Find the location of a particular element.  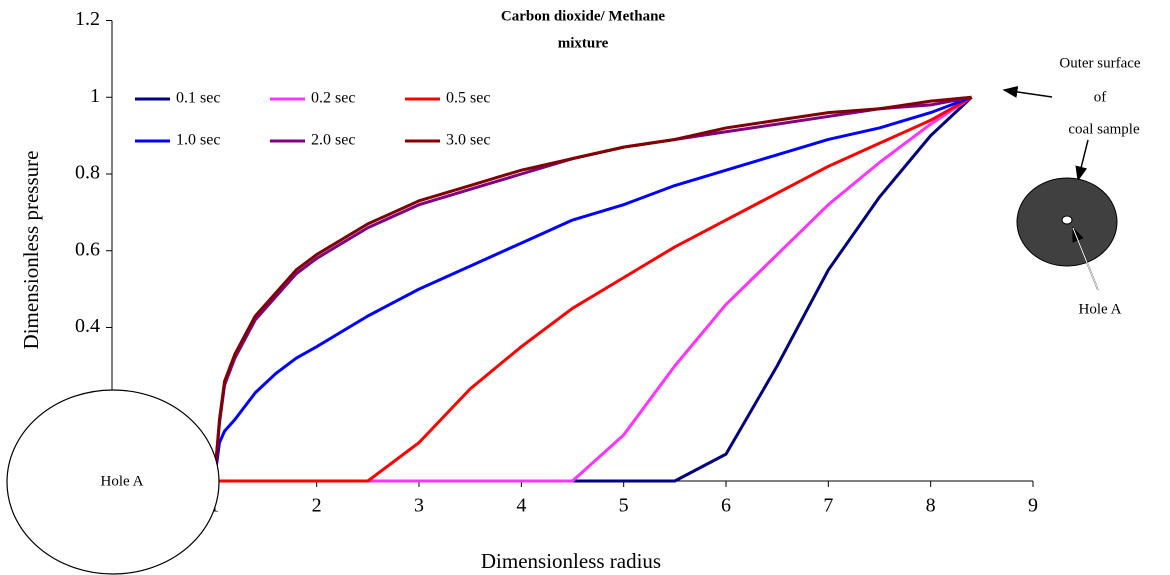

x-tick-label: 2 is located at coordinates (317, 506).